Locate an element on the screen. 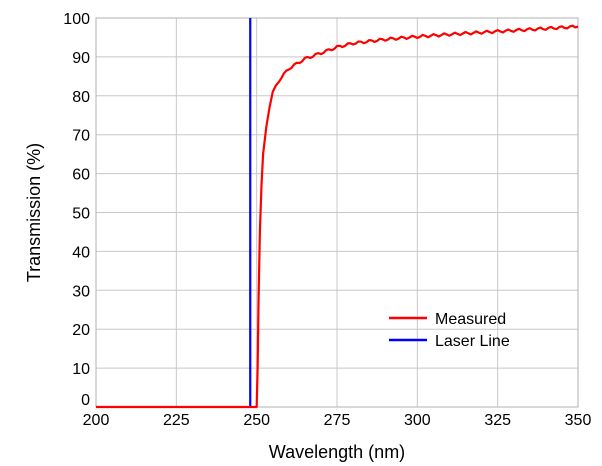 The image size is (602, 466). x-tick-label: 325 is located at coordinates (497, 420).